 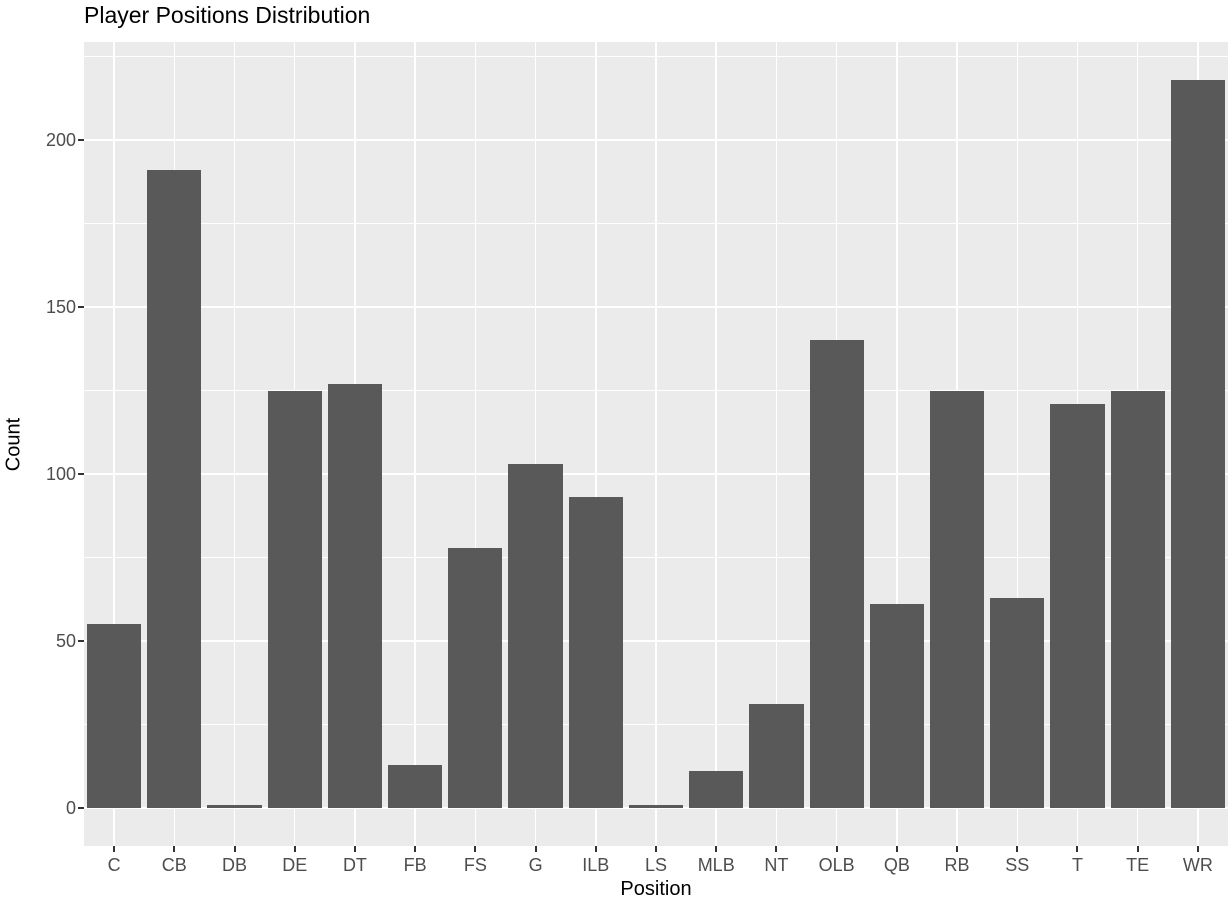 What do you see at coordinates (836, 865) in the screenshot?
I see `x-tick-label: OLB` at bounding box center [836, 865].